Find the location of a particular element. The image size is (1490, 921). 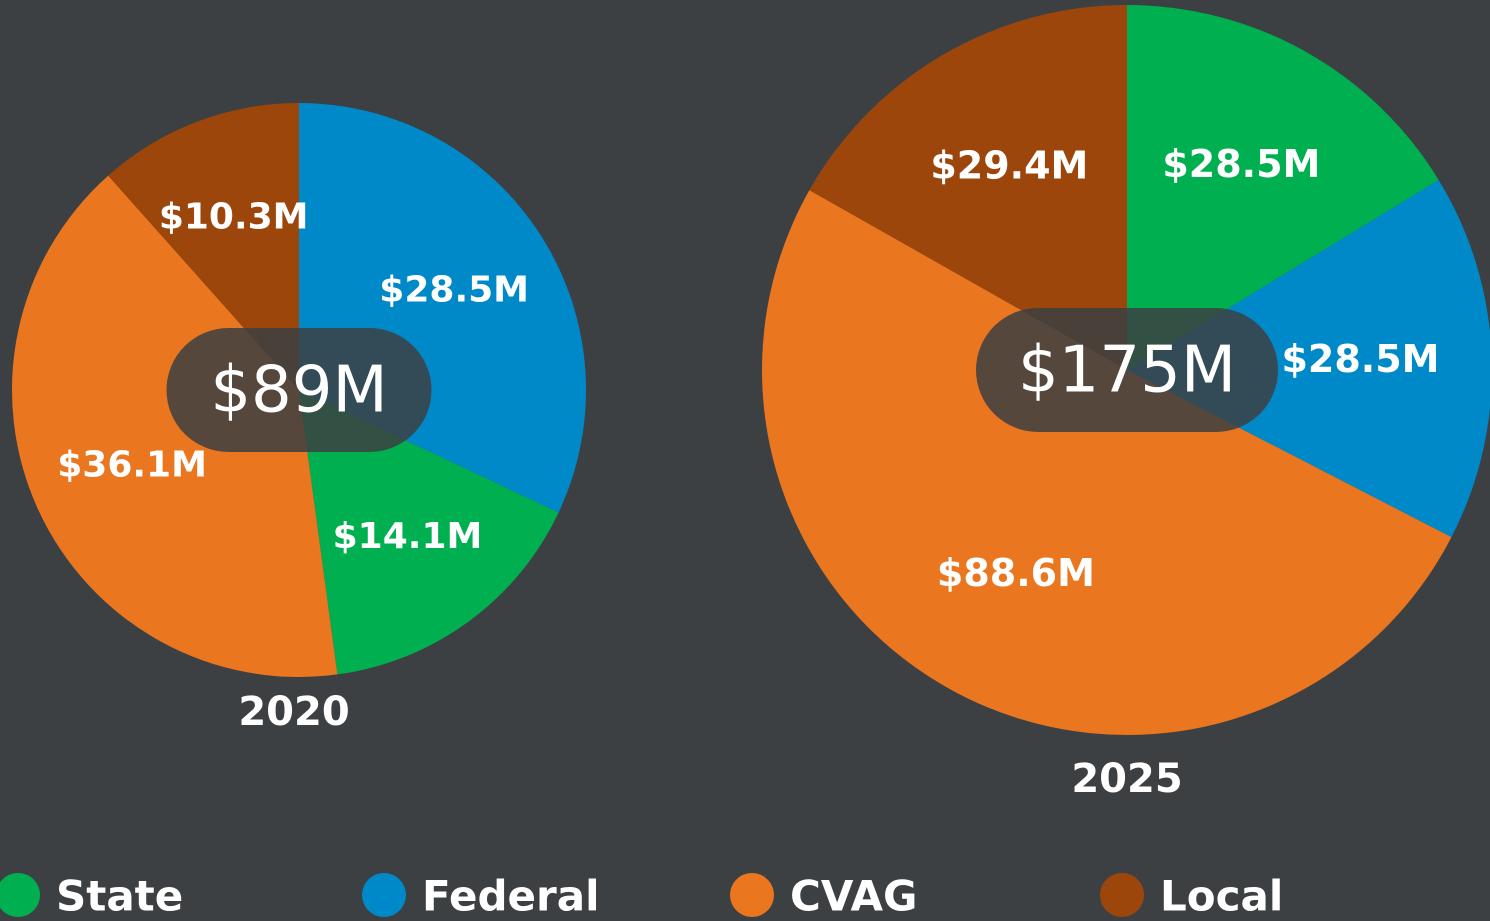

data-label: $14.1M is located at coordinates (408, 536).